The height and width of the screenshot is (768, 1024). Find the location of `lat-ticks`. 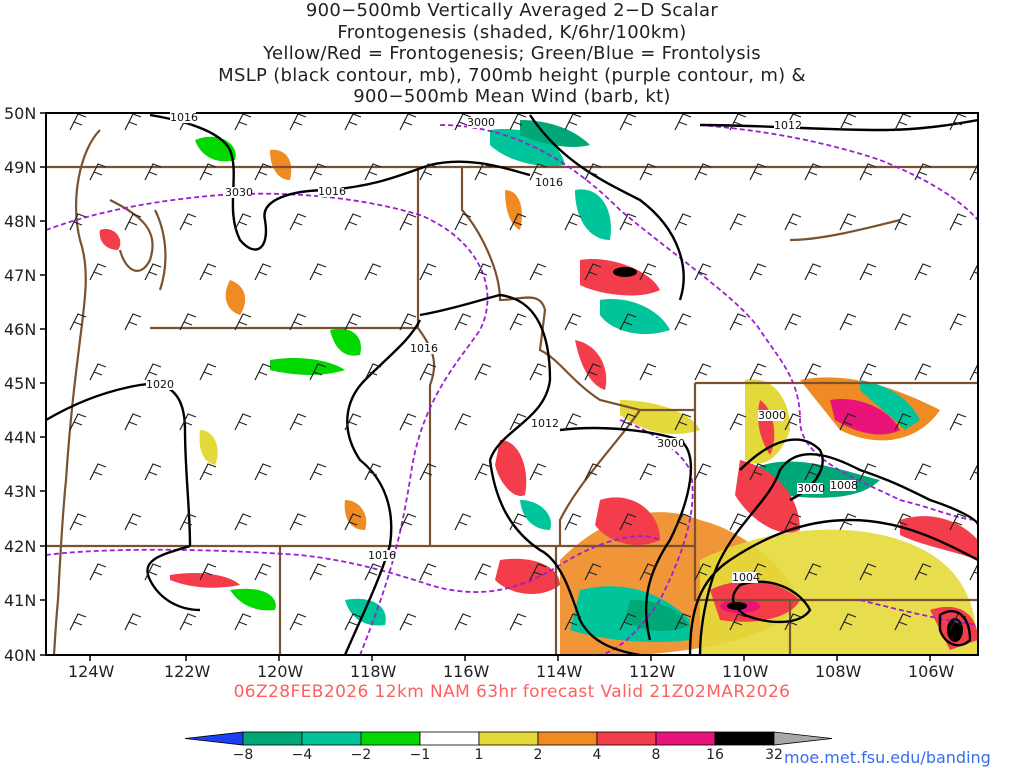

lat-ticks is located at coordinates (43, 384).